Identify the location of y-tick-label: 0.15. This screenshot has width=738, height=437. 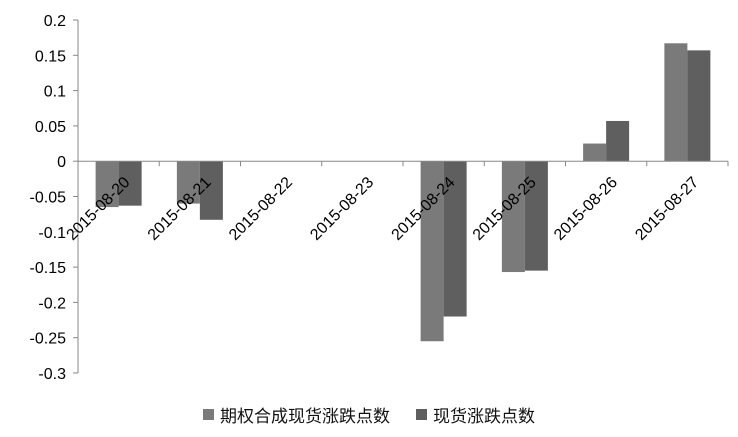
(50, 56).